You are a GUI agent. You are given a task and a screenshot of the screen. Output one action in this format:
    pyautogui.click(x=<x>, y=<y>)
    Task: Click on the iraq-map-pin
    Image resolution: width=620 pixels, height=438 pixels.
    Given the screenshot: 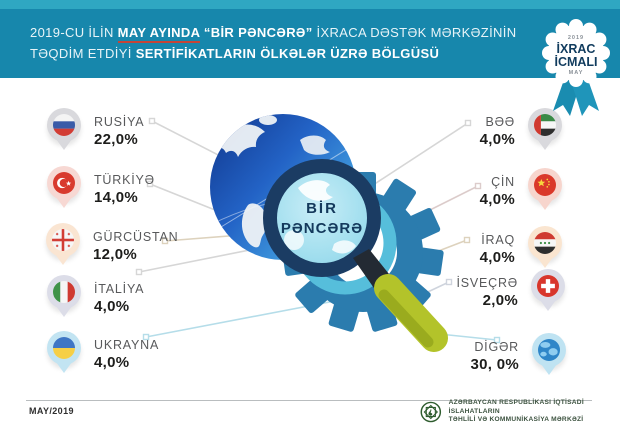 What is the action you would take?
    pyautogui.click(x=545, y=249)
    